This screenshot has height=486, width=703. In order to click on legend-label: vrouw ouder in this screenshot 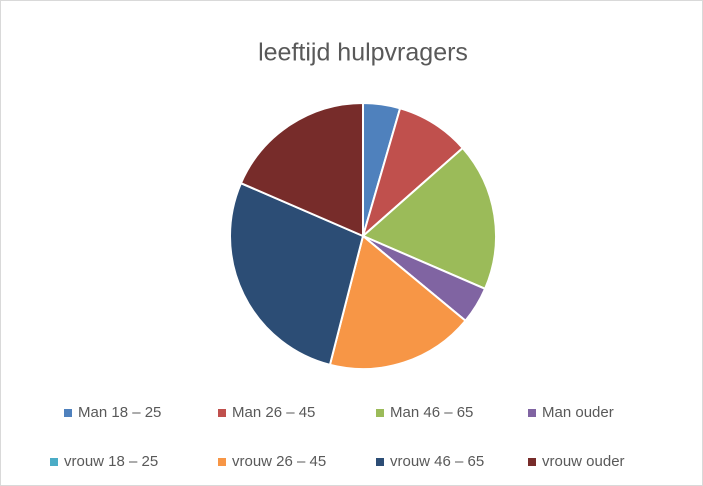, I will do `click(583, 461)`.